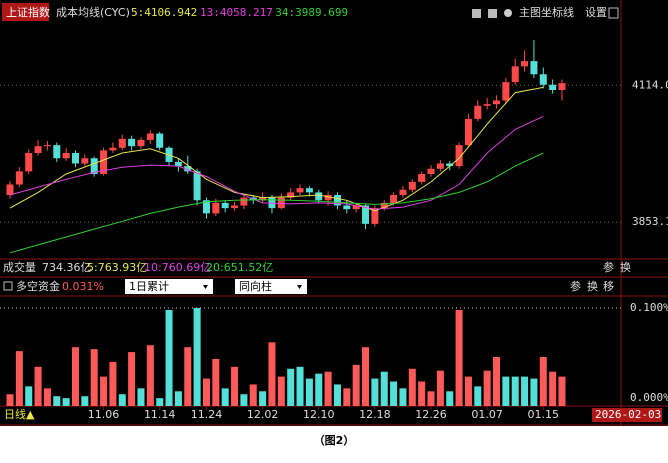 The width and height of the screenshot is (668, 463). What do you see at coordinates (164, 12) in the screenshot?
I see `legend-entry: 5:4106.942` at bounding box center [164, 12].